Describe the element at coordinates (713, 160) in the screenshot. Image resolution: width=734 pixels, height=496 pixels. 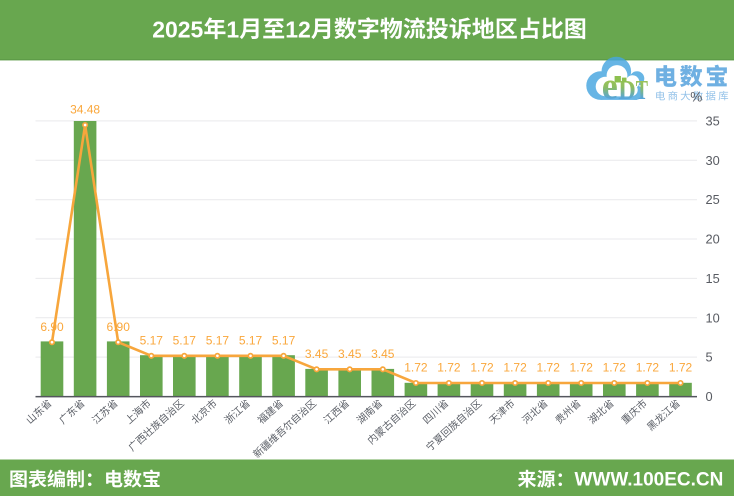
I see `svg-text: 30` at that location.